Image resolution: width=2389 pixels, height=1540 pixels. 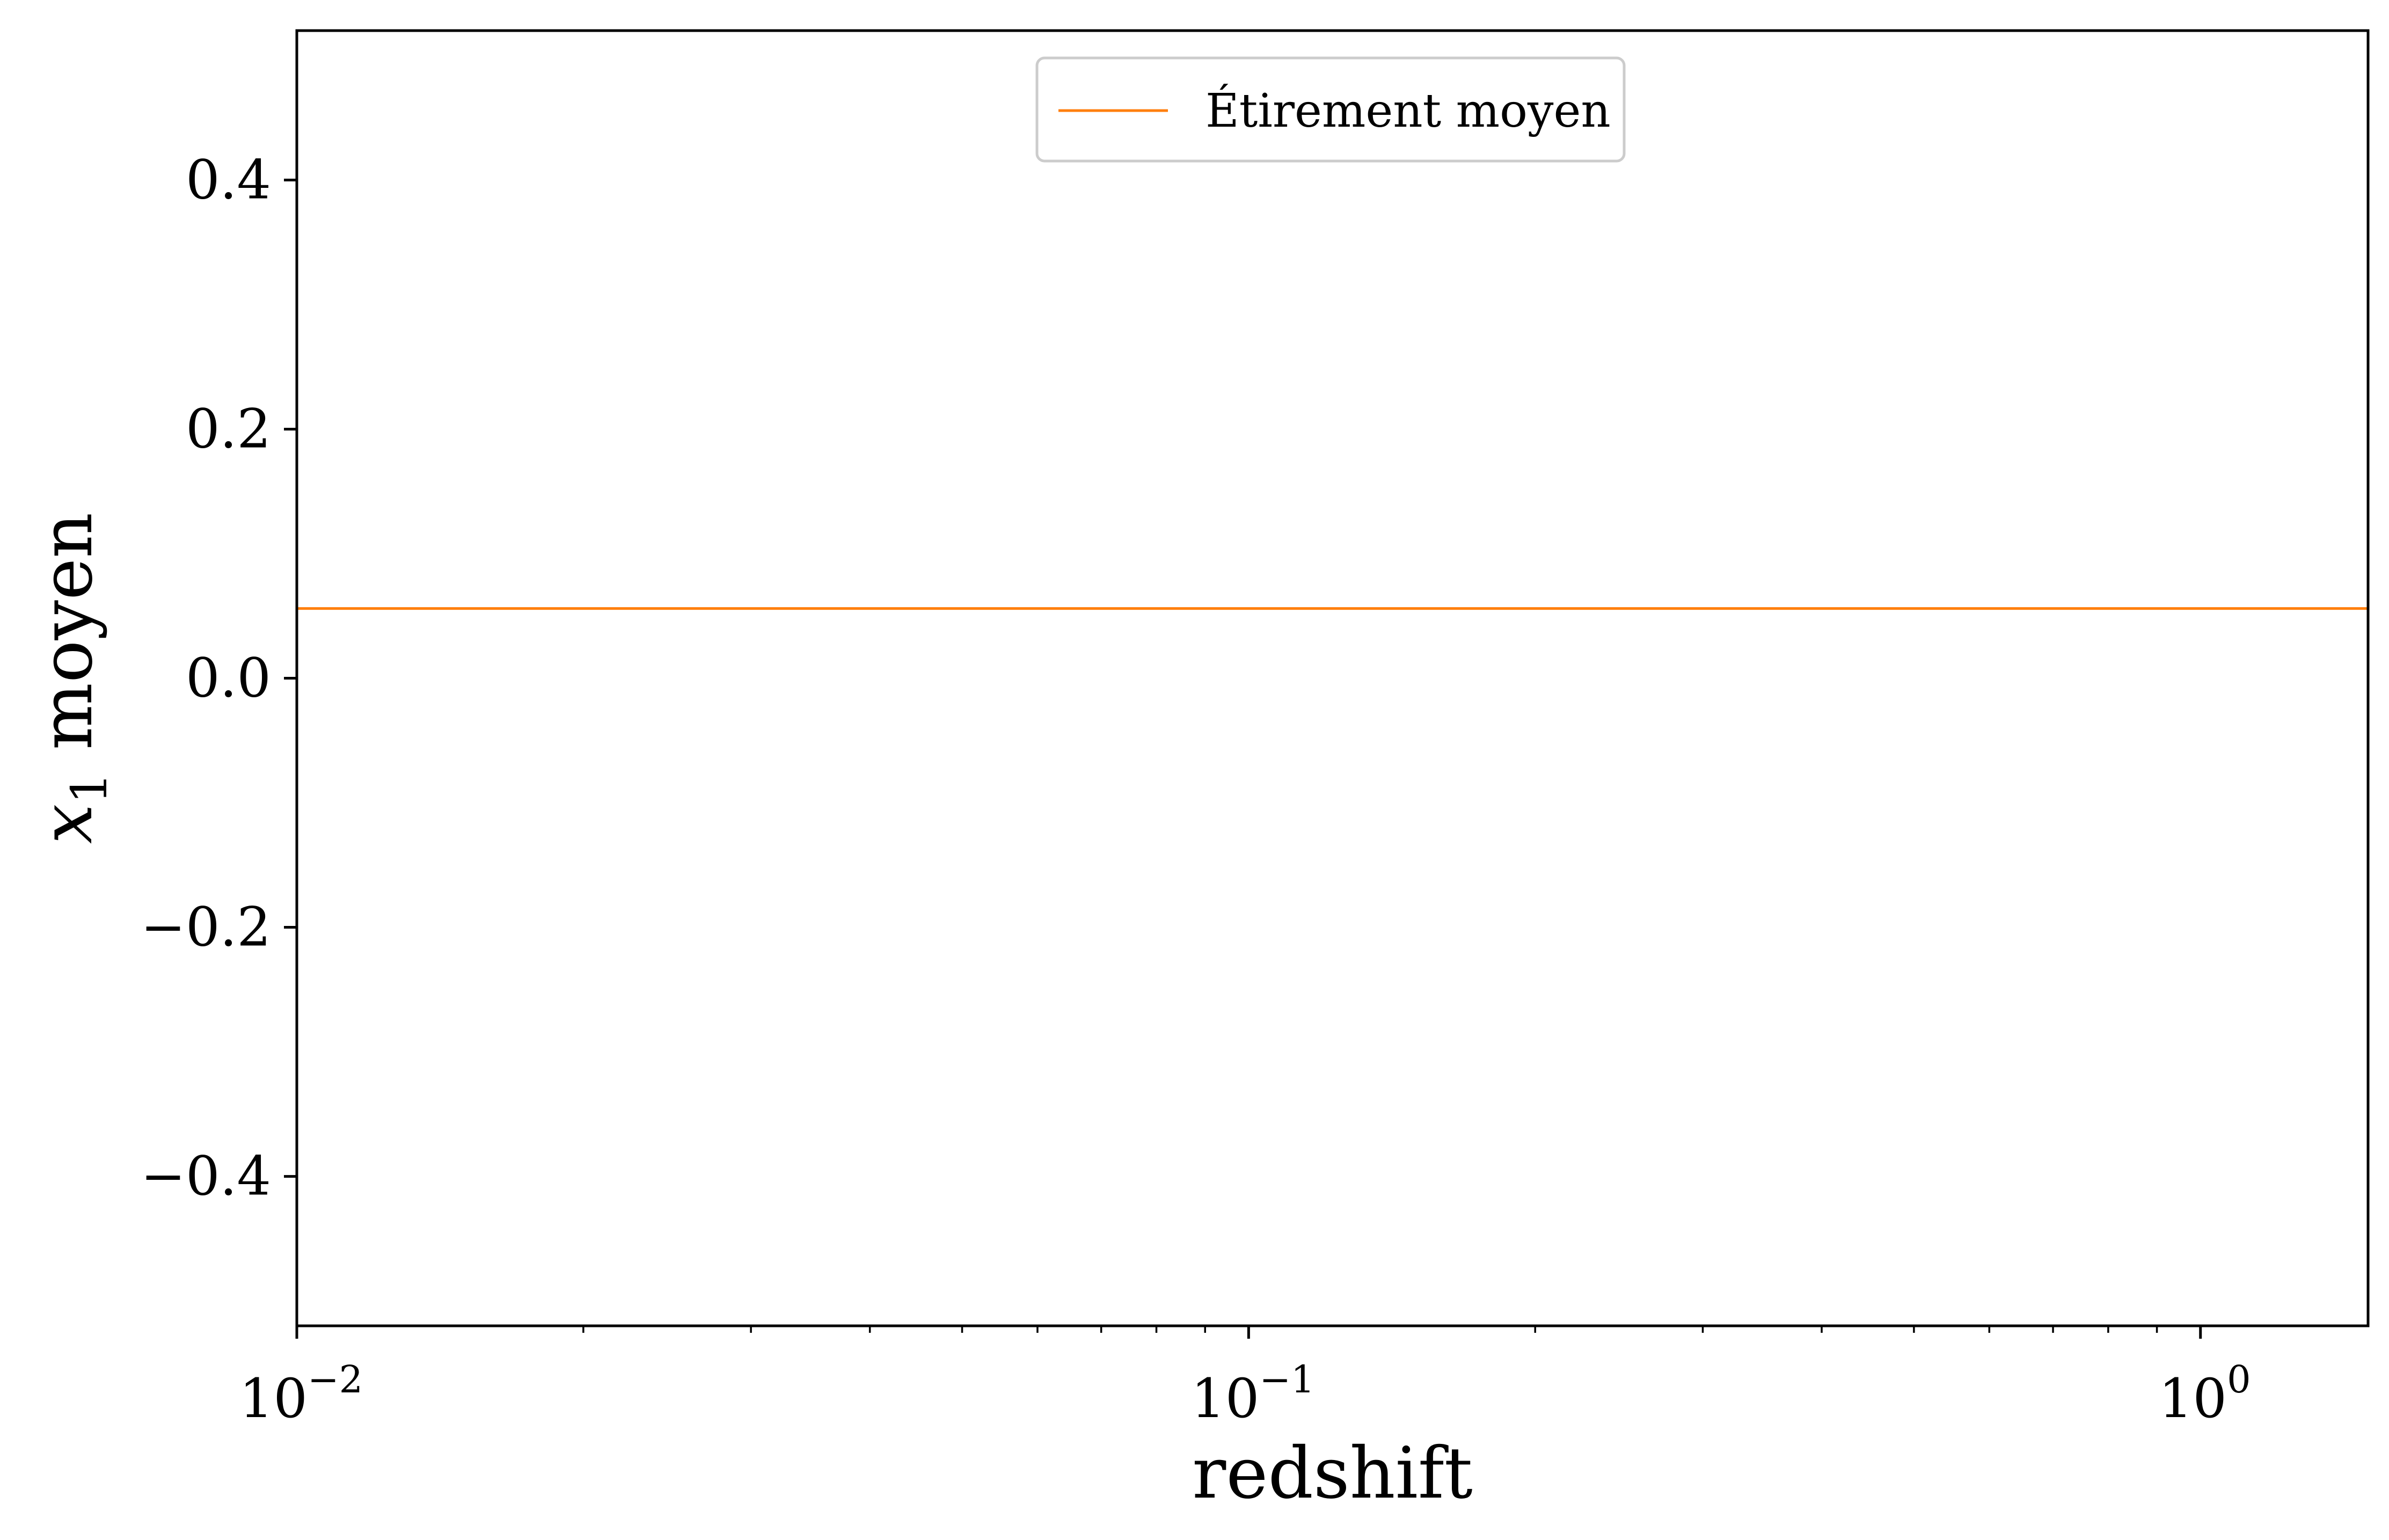 What do you see at coordinates (2205, 1393) in the screenshot?
I see `x-tick-label: 10⁰` at bounding box center [2205, 1393].